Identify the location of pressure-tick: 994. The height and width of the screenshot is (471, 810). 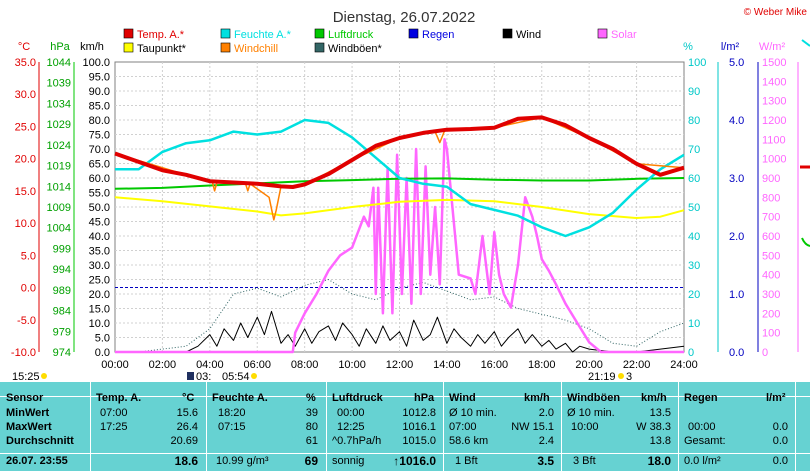
(62, 270).